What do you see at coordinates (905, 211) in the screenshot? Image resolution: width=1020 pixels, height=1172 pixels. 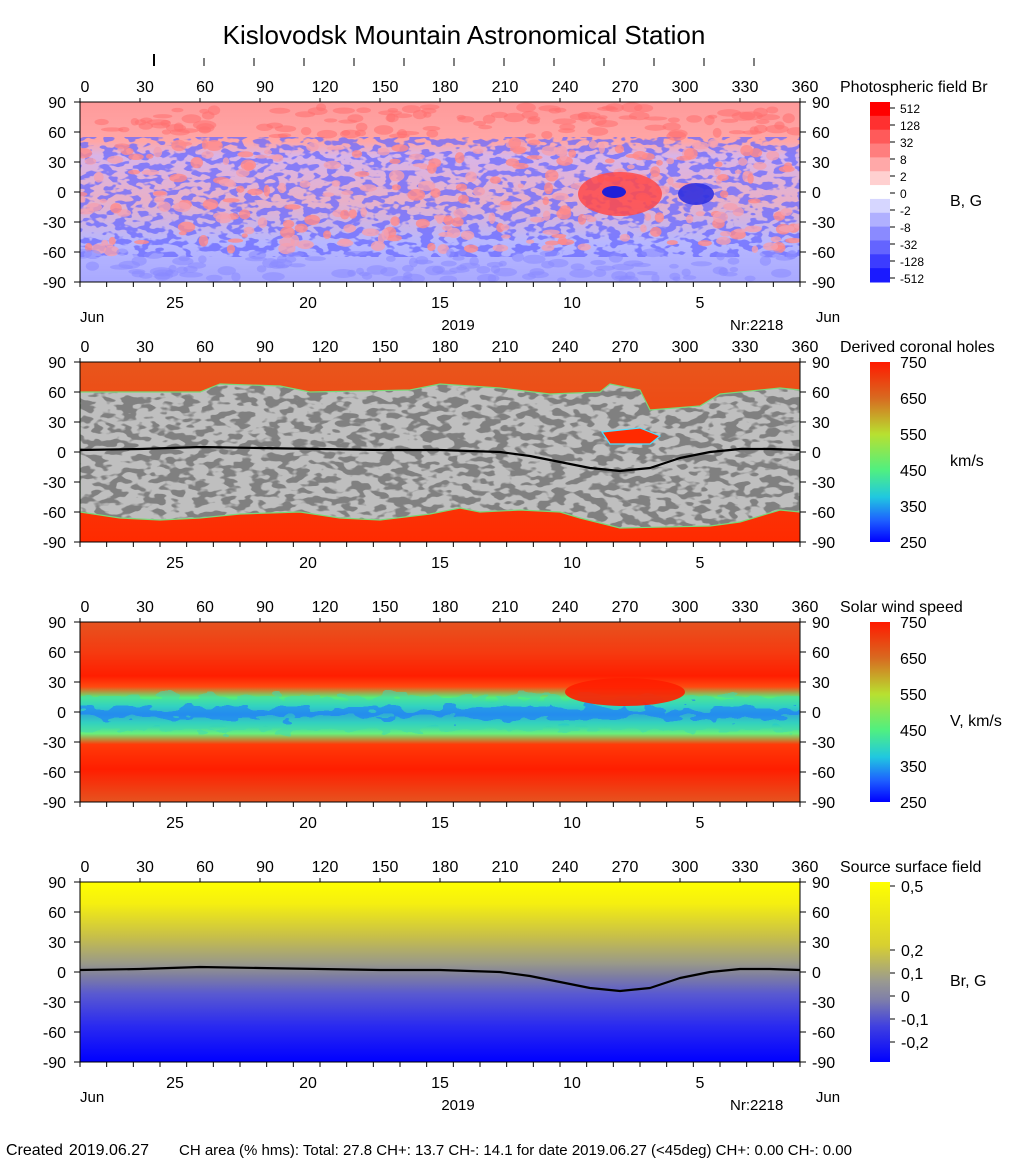 I see `colorbar-tick-label: -2` at bounding box center [905, 211].